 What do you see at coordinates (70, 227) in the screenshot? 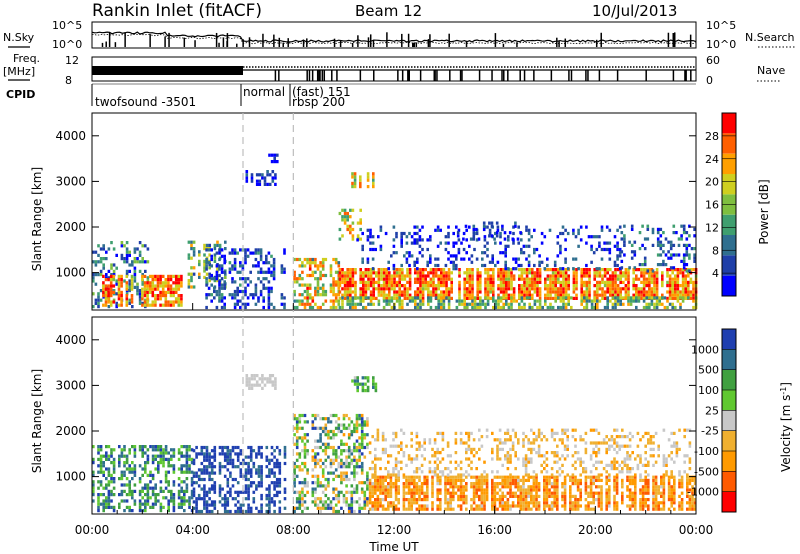
I see `y-tick-label: 2000` at bounding box center [70, 227].